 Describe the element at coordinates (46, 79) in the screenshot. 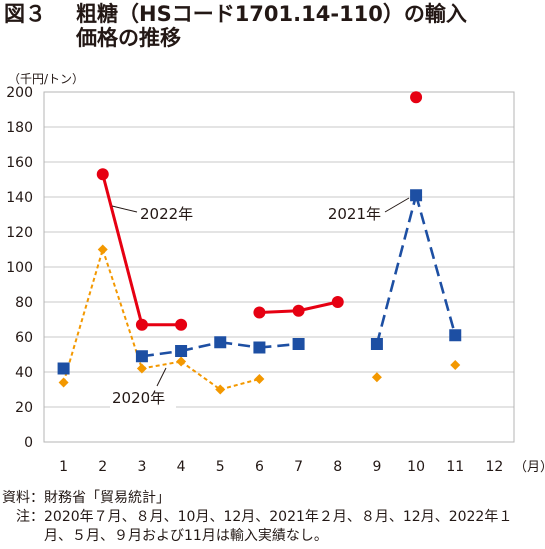

I see `y-axis-unit-label: （千円/トン）` at that location.